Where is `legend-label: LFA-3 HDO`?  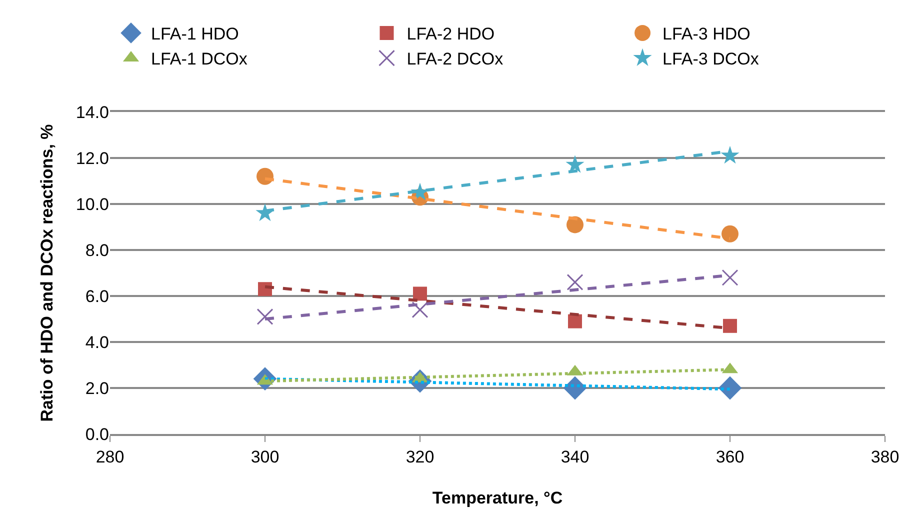 legend-label: LFA-3 HDO is located at coordinates (706, 34).